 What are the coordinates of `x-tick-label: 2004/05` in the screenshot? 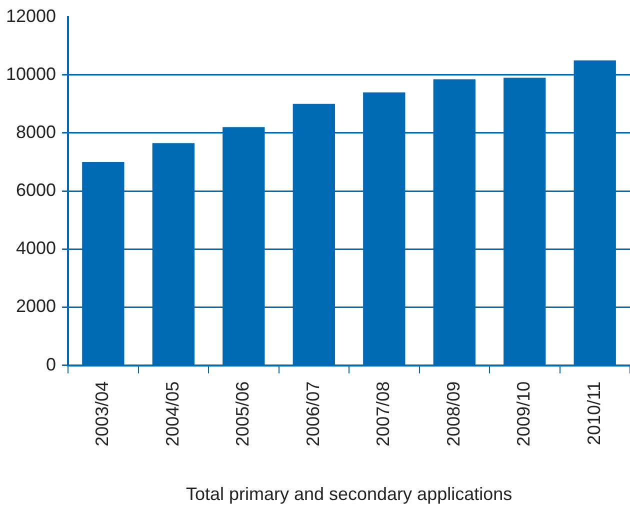 It's located at (172, 413).